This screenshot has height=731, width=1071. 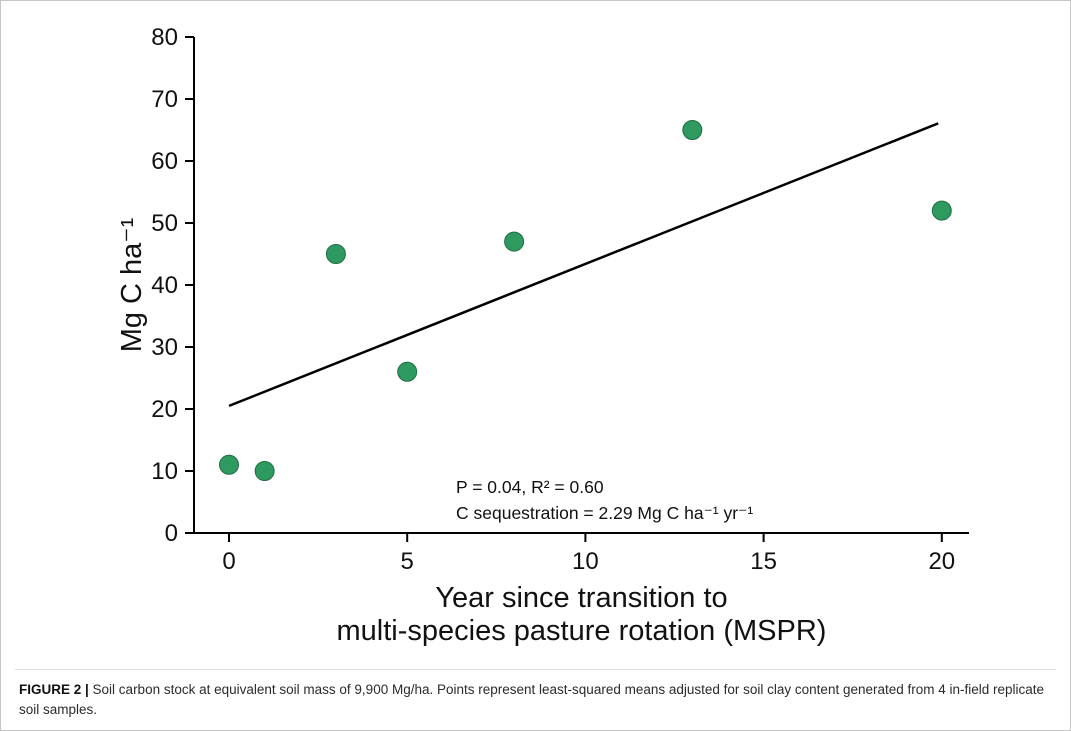 What do you see at coordinates (164, 223) in the screenshot?
I see `y-tick-label: 50` at bounding box center [164, 223].